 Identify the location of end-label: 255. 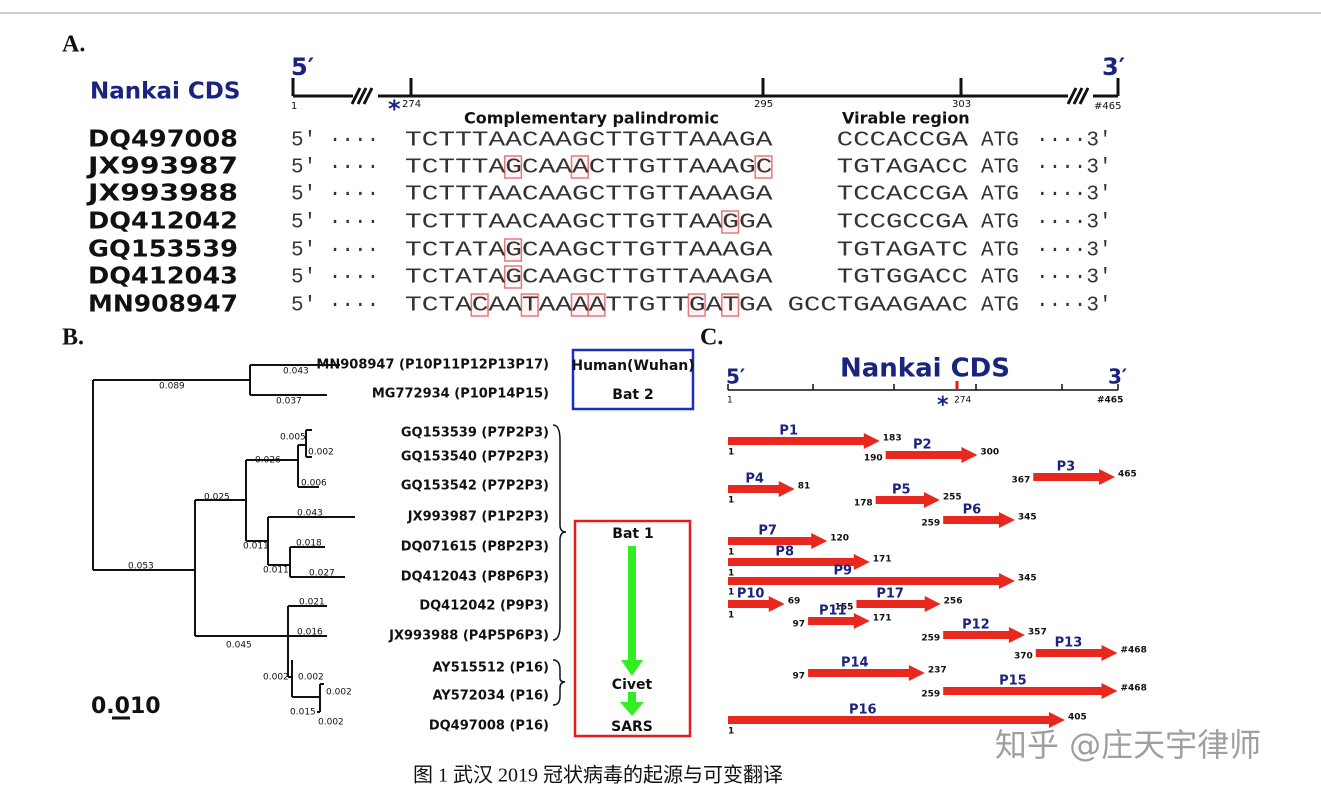
(952, 498).